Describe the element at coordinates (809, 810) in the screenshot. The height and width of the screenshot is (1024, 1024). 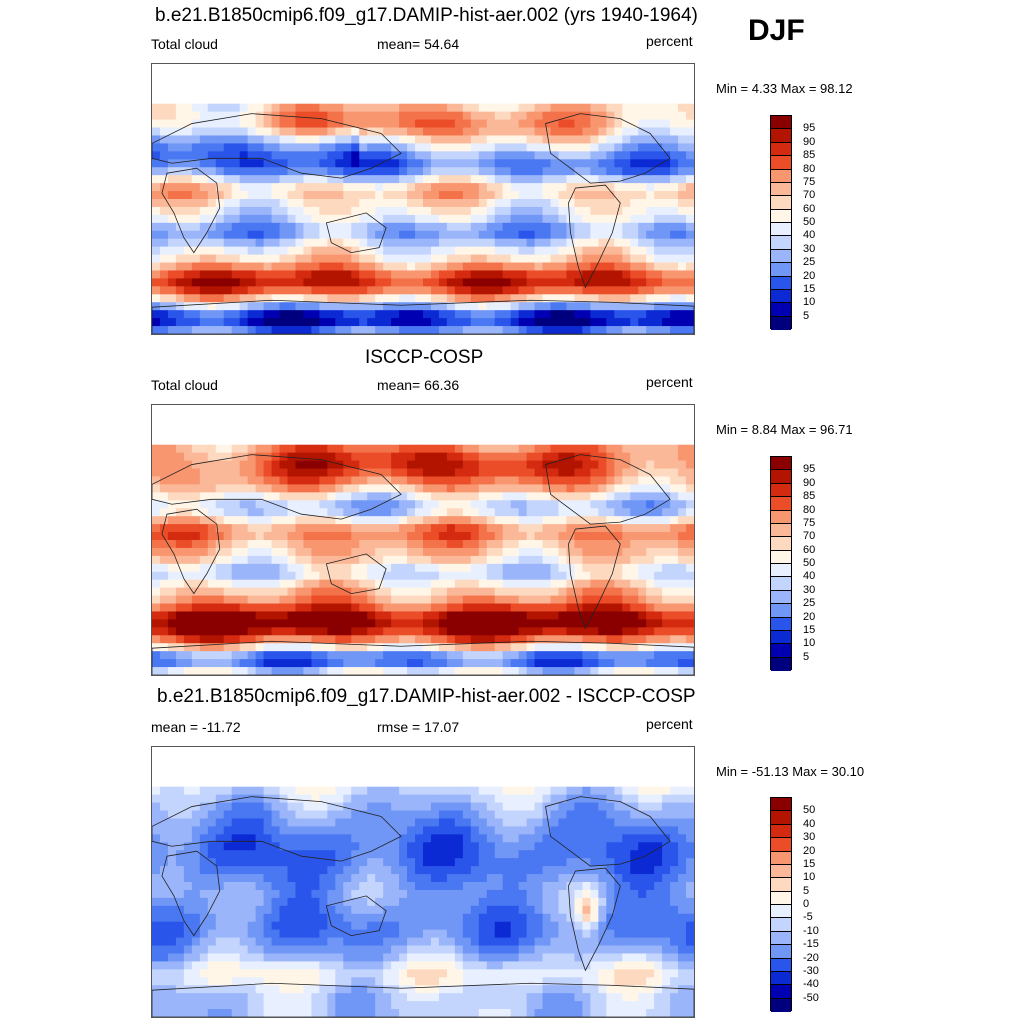
I see `colorbar-tick-label: 50` at that location.